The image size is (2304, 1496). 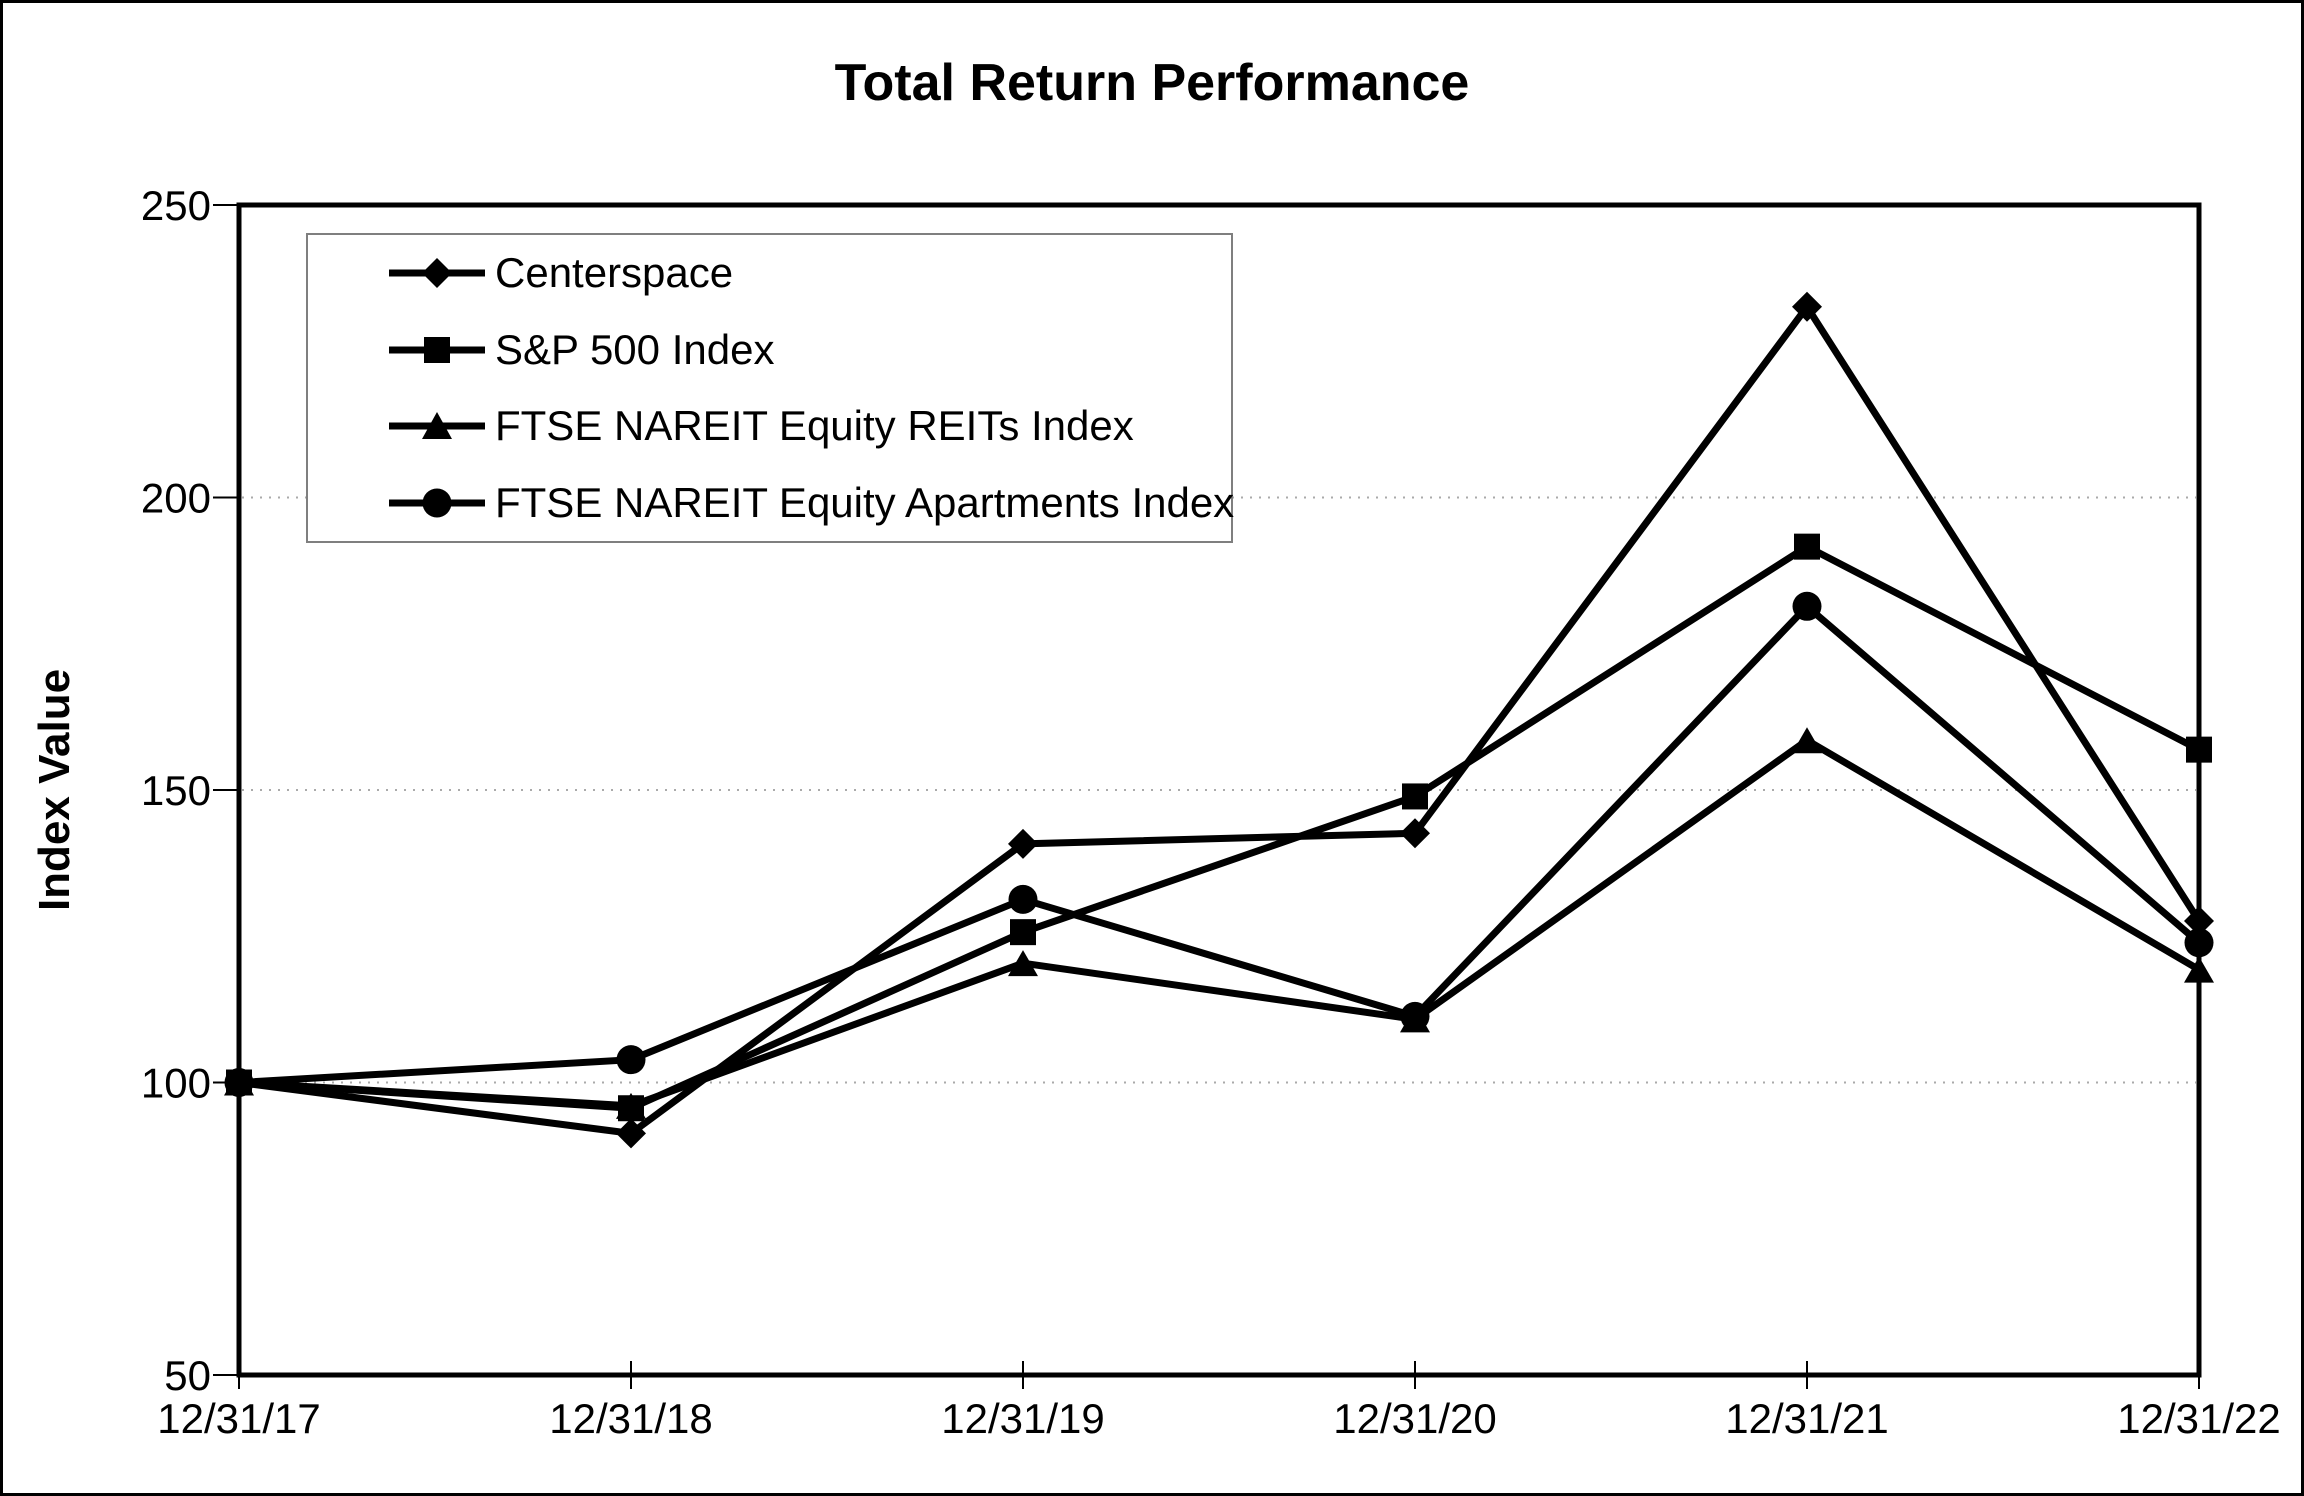 I want to click on legend-label: FTSE NAREIT Equity REITs Index, so click(x=814, y=426).